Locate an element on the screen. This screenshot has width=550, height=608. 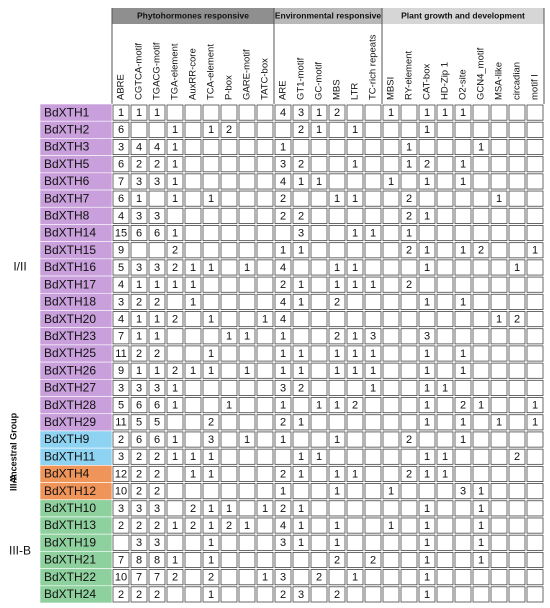
gene-name: BdXTH8 is located at coordinates (67, 216).